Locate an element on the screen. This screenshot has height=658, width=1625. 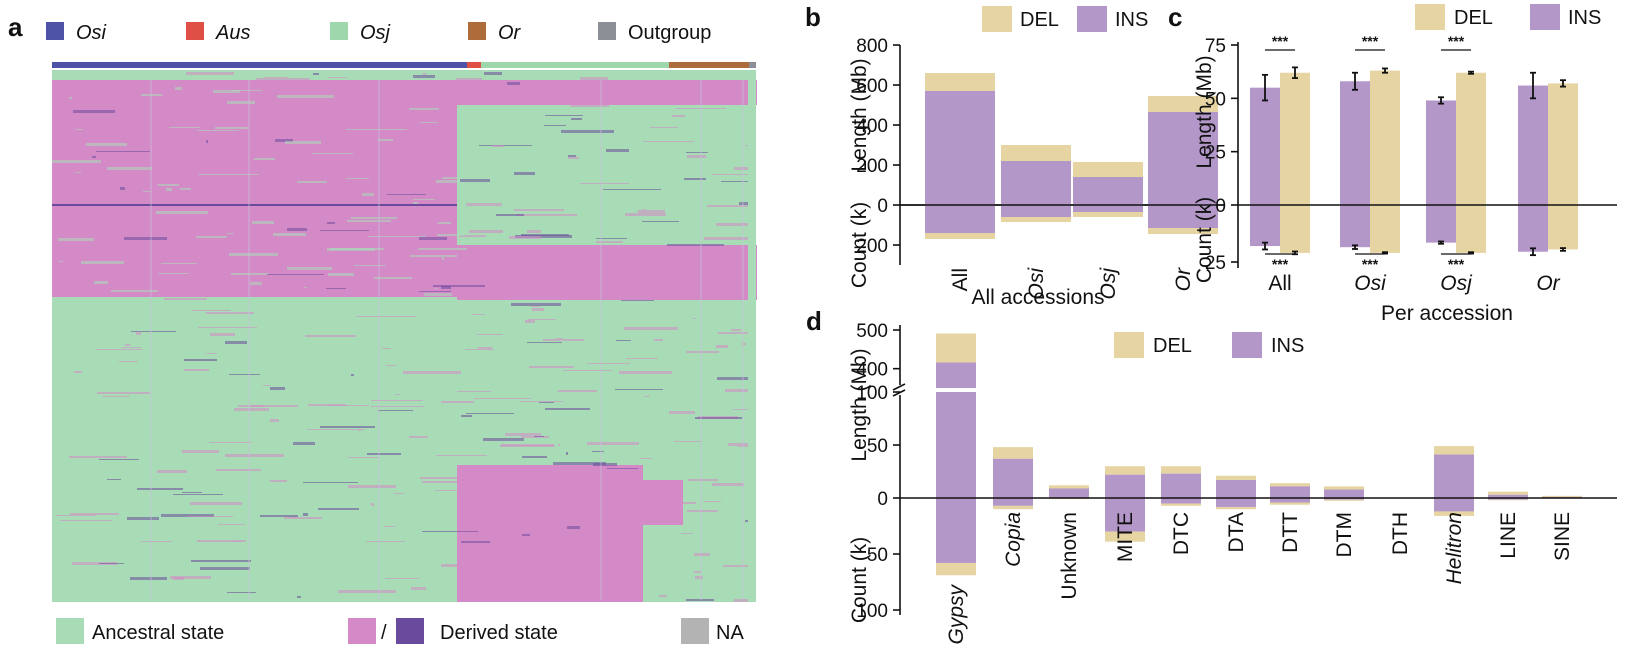
bar-ins-count-osj is located at coordinates (1108, 208).